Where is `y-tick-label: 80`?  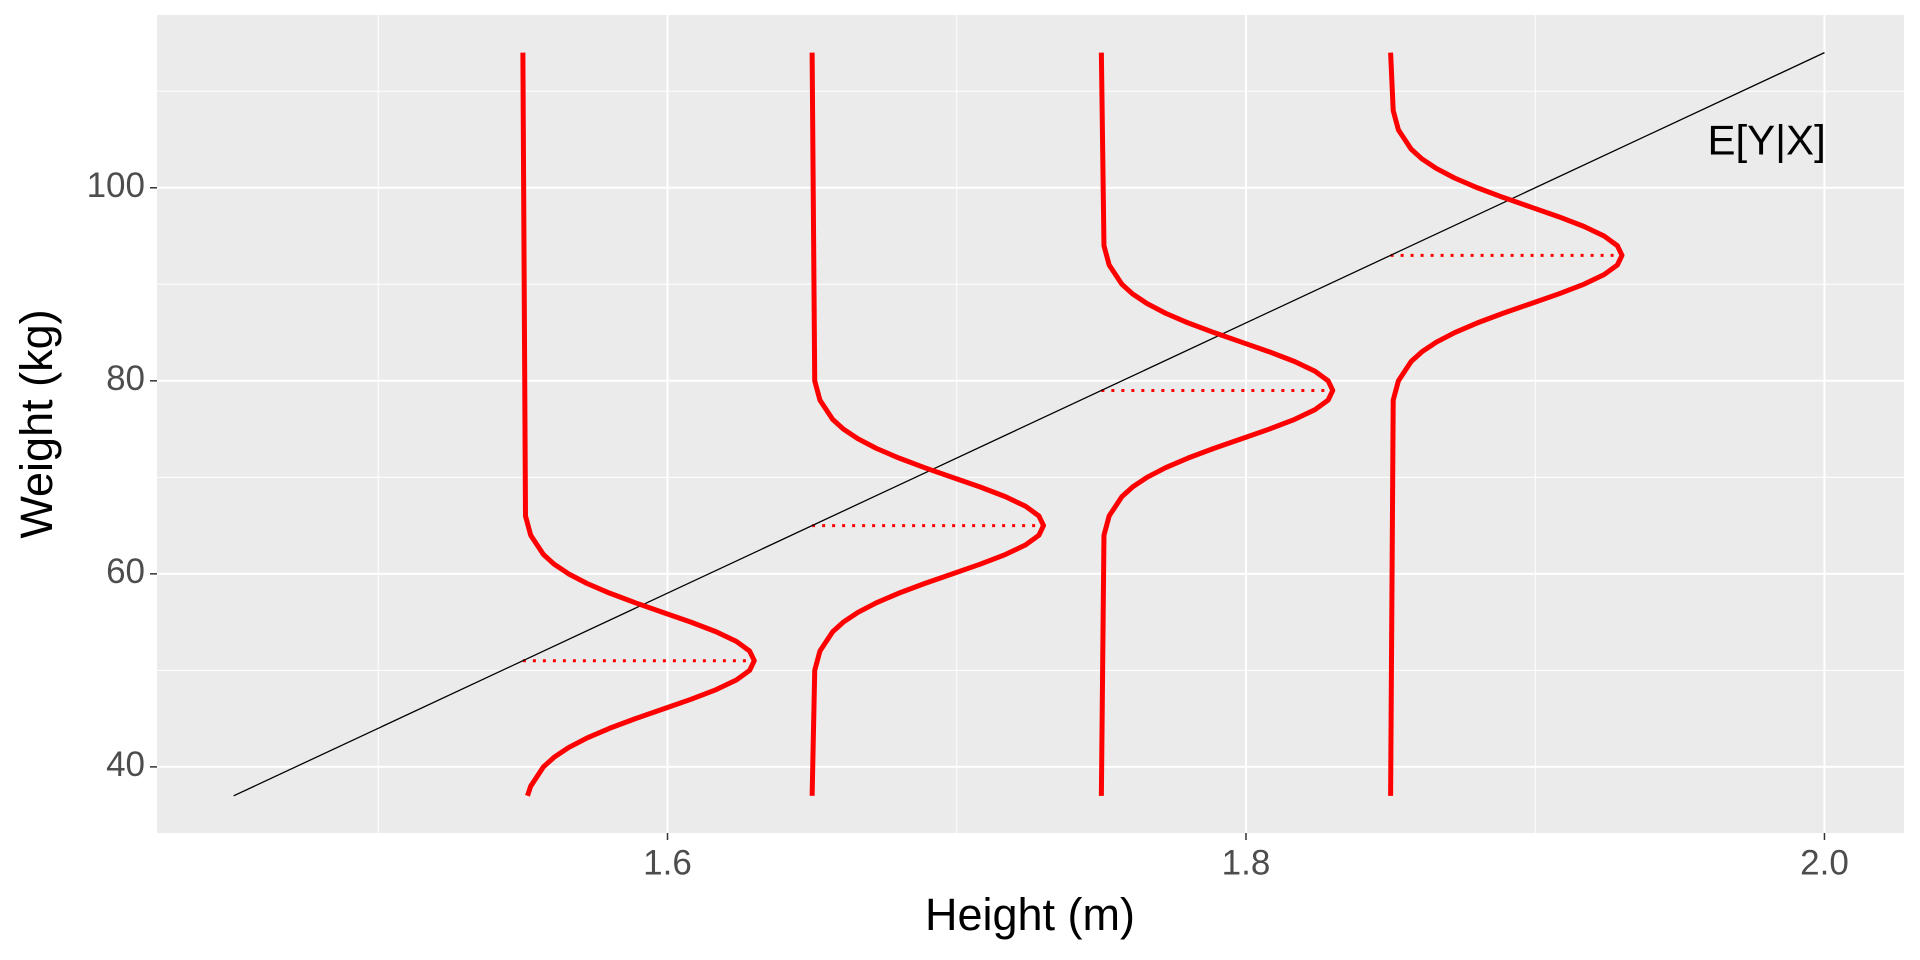
y-tick-label: 80 is located at coordinates (125, 378).